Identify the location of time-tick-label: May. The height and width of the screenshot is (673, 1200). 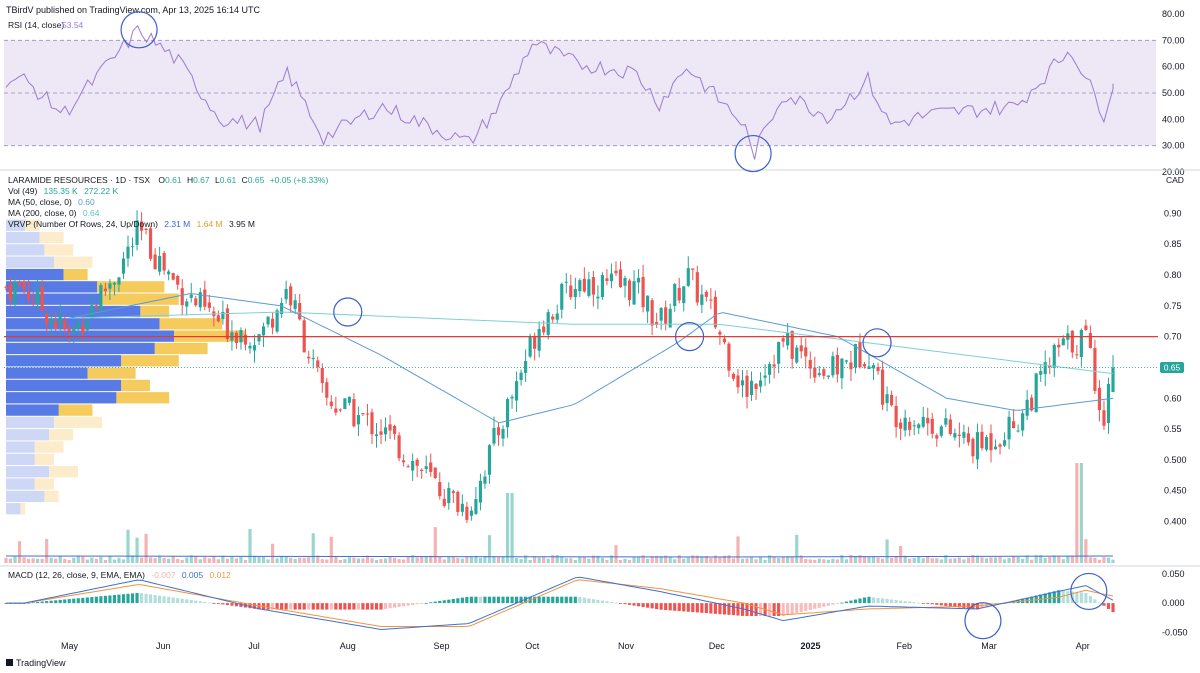
(70, 646).